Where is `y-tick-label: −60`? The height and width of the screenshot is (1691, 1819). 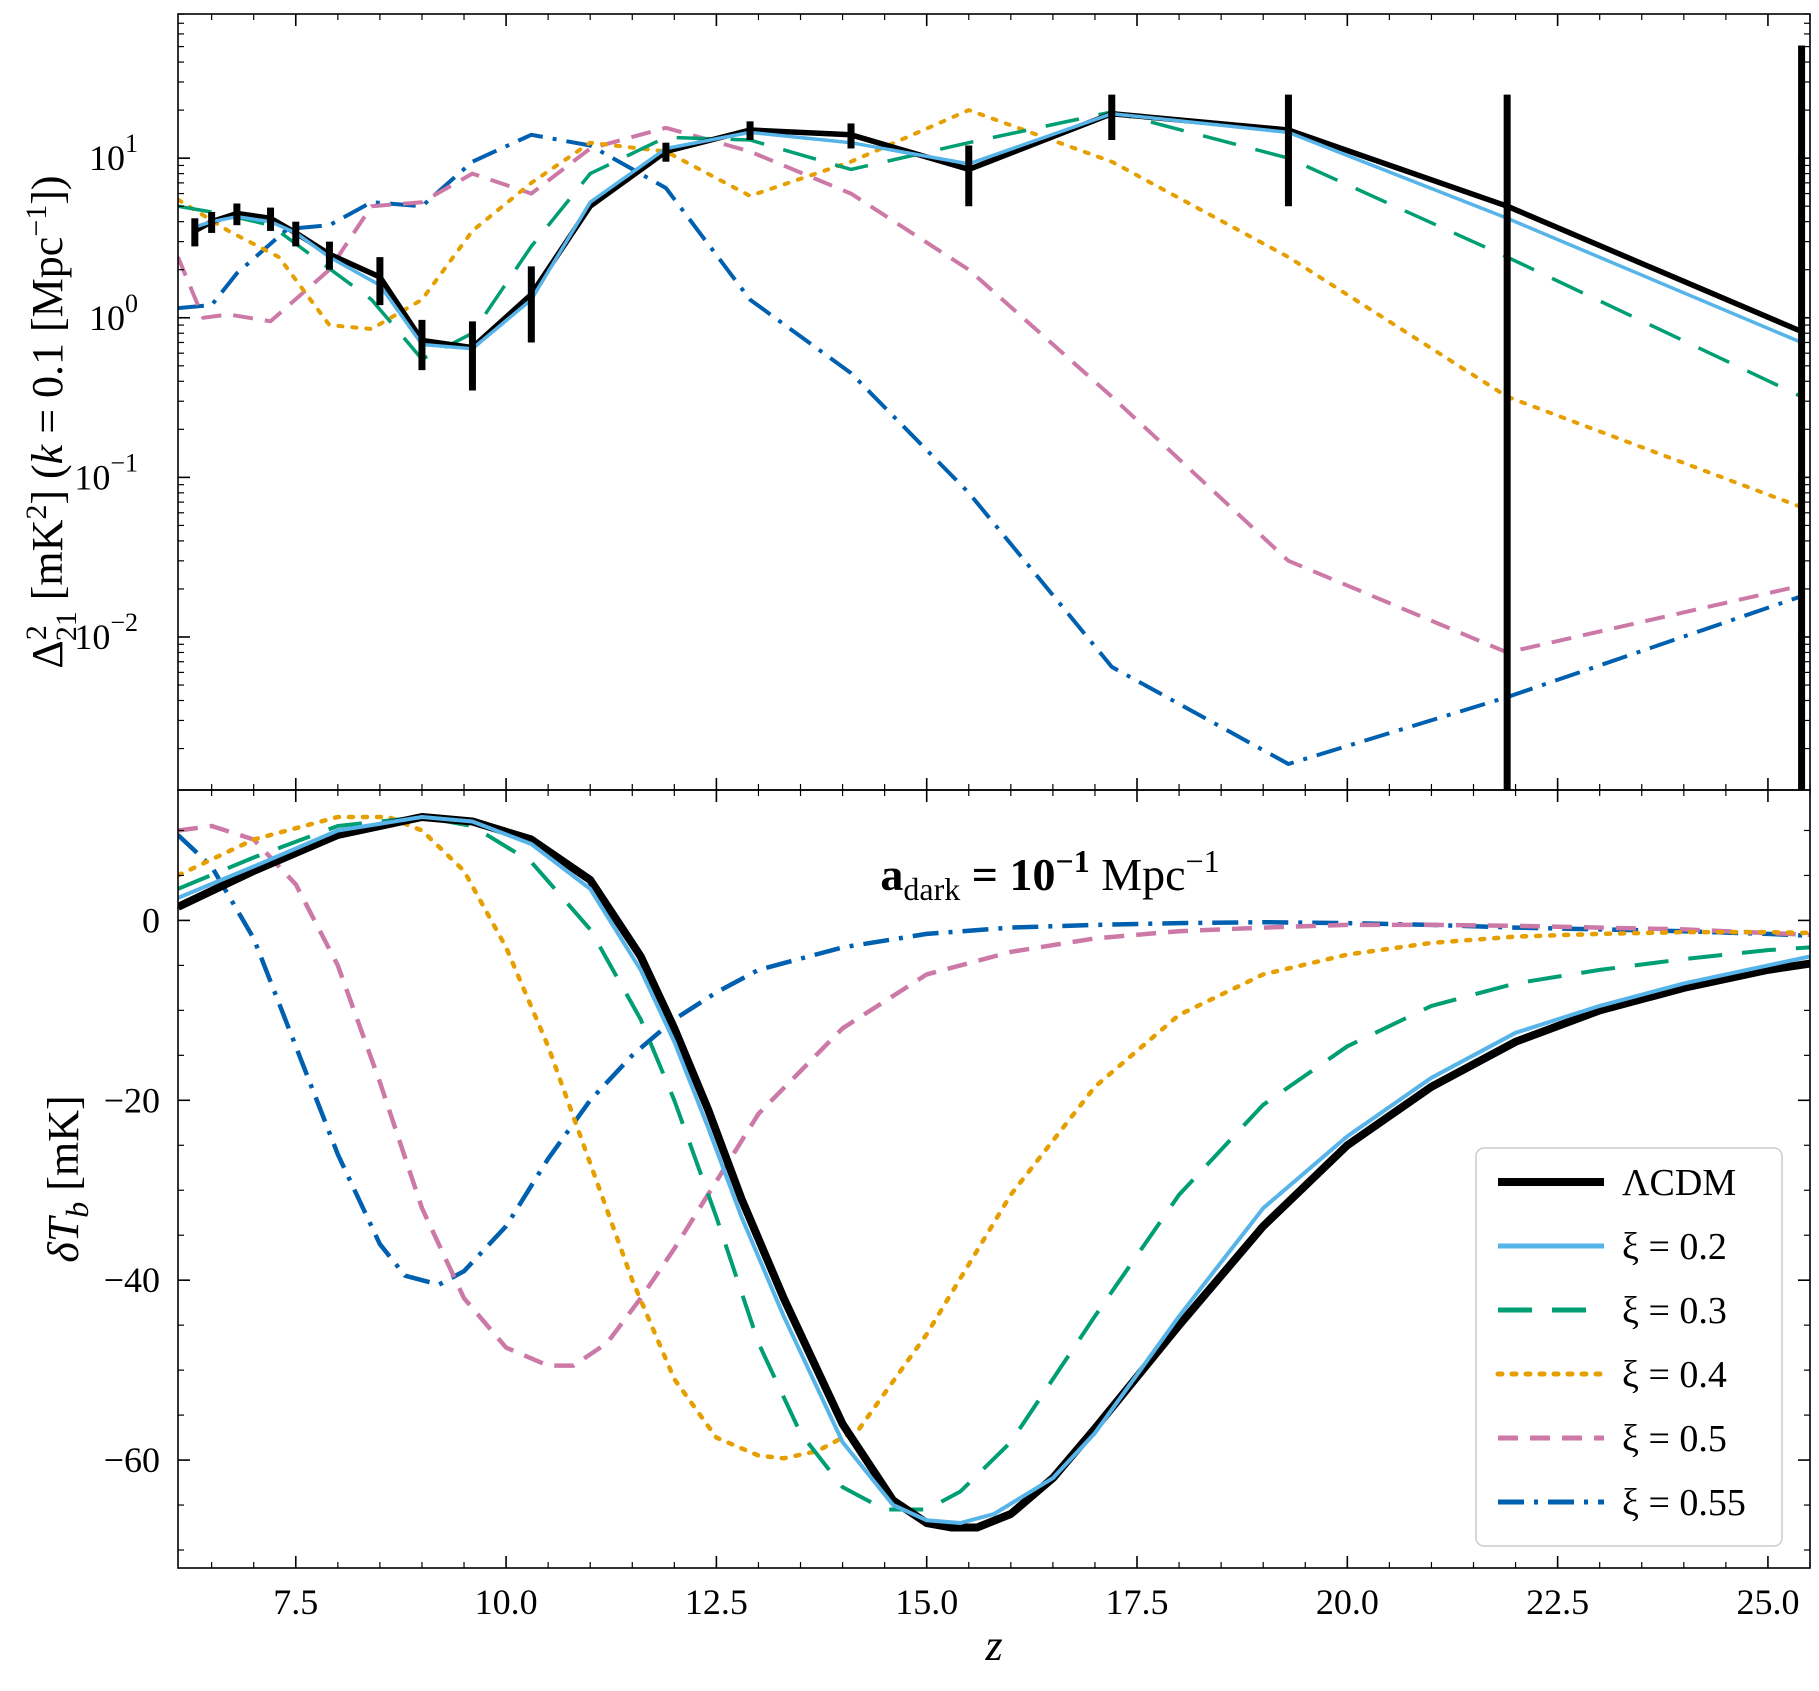 y-tick-label: −60 is located at coordinates (132, 1460).